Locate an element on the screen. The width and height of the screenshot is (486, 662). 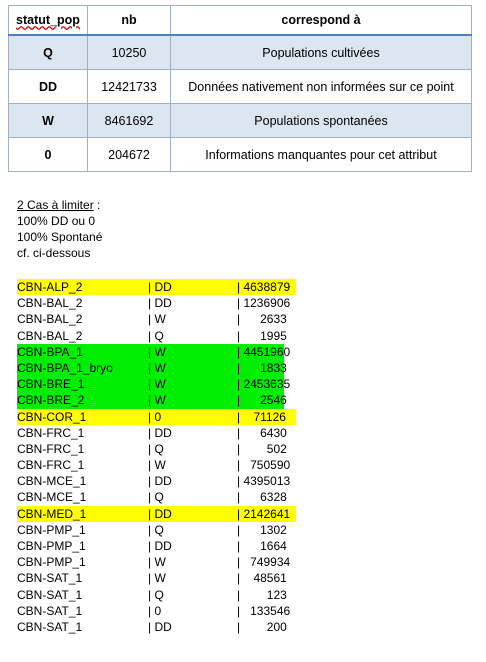
notes-line: 100% Spontané is located at coordinates (60, 237).